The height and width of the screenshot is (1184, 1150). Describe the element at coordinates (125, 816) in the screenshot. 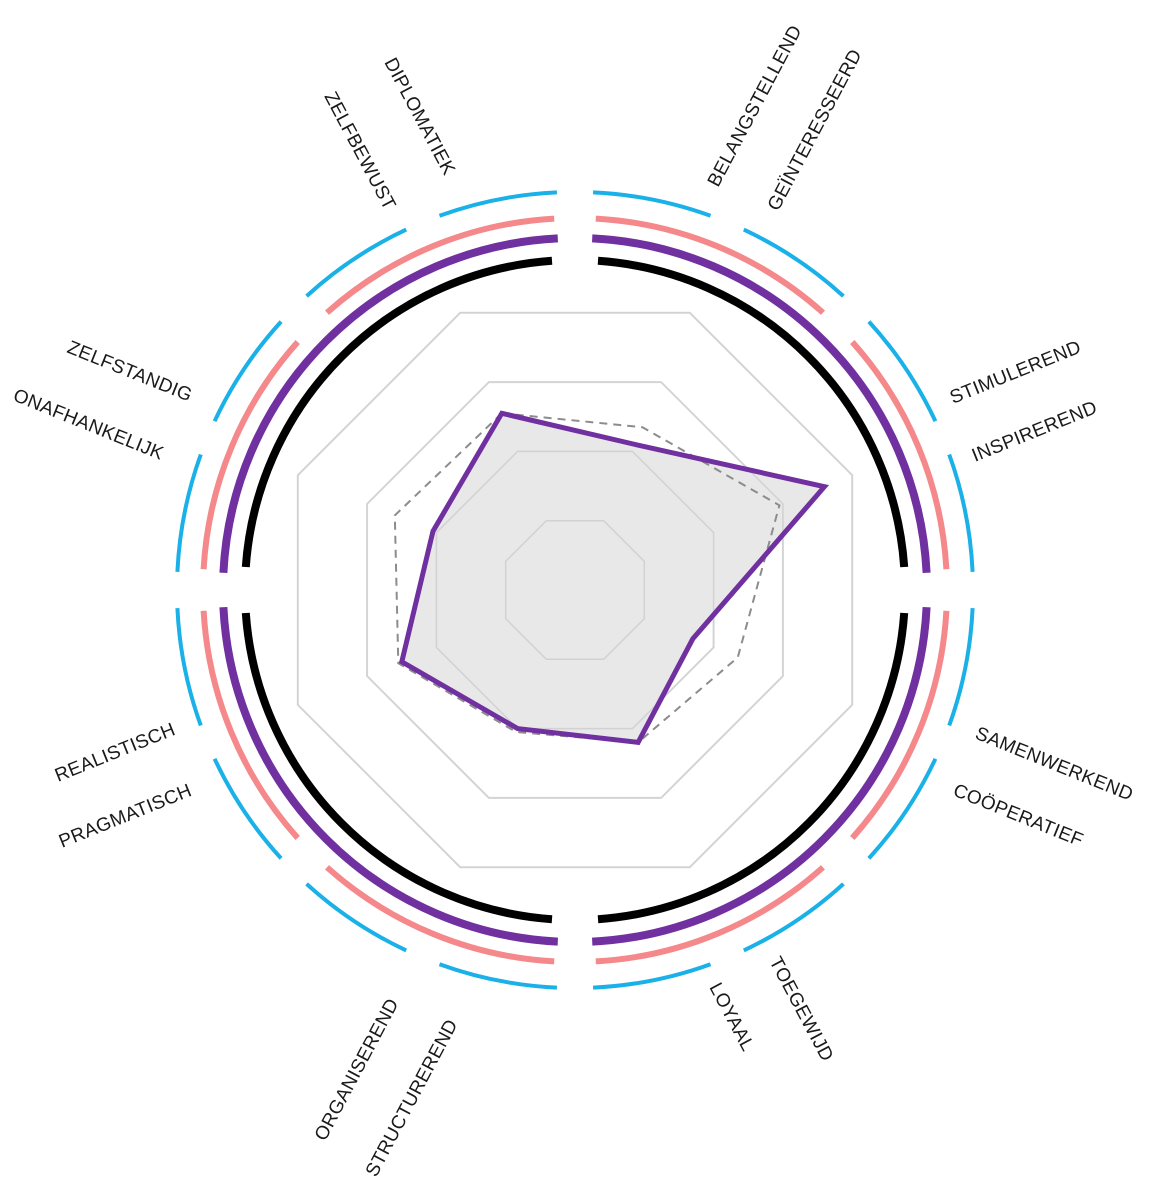

I see `label-pragmatisch: PRAGMATISCH` at that location.